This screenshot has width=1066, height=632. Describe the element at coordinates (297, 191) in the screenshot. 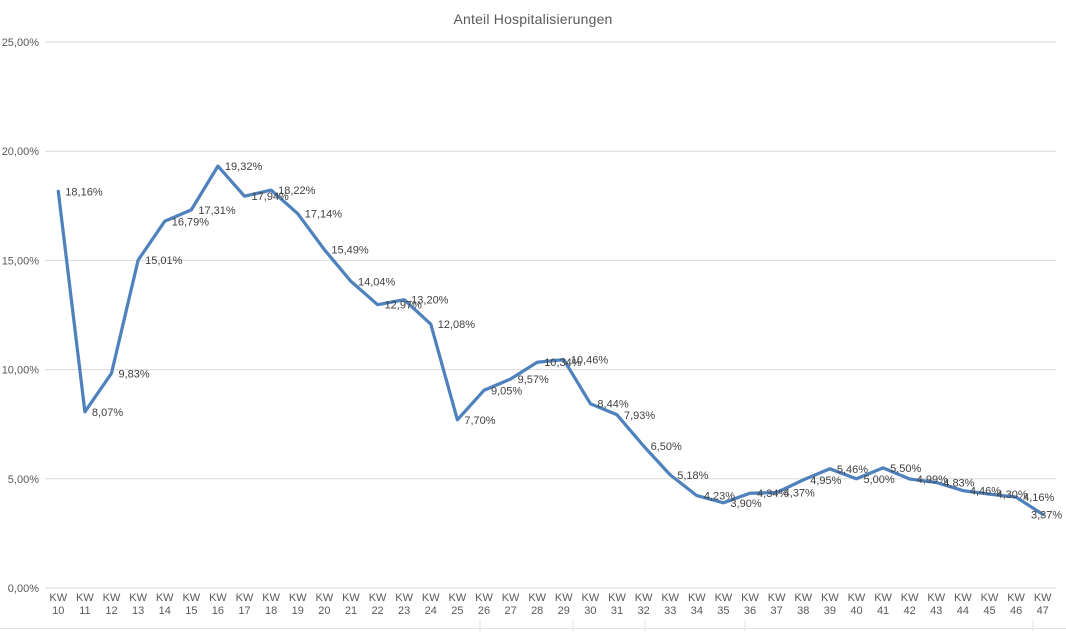

I see `data-point-label: 18,22%` at that location.